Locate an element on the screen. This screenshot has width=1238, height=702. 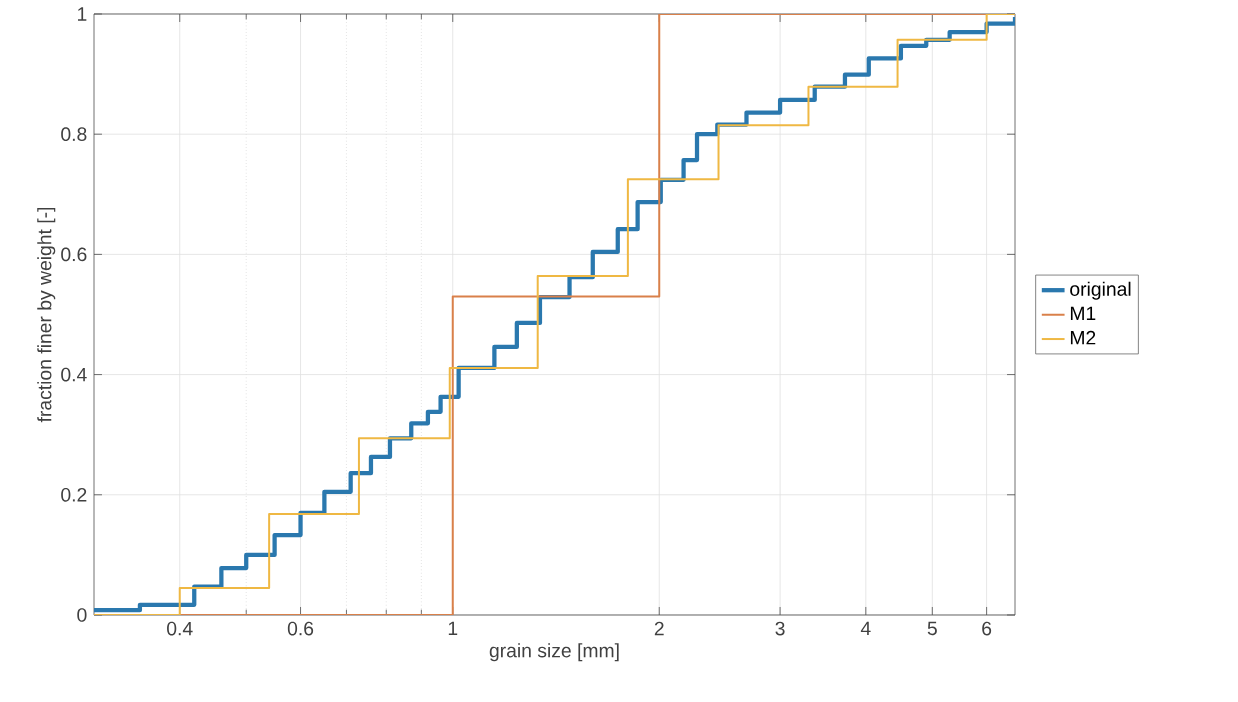
y-tick-label: 0 is located at coordinates (82, 615).